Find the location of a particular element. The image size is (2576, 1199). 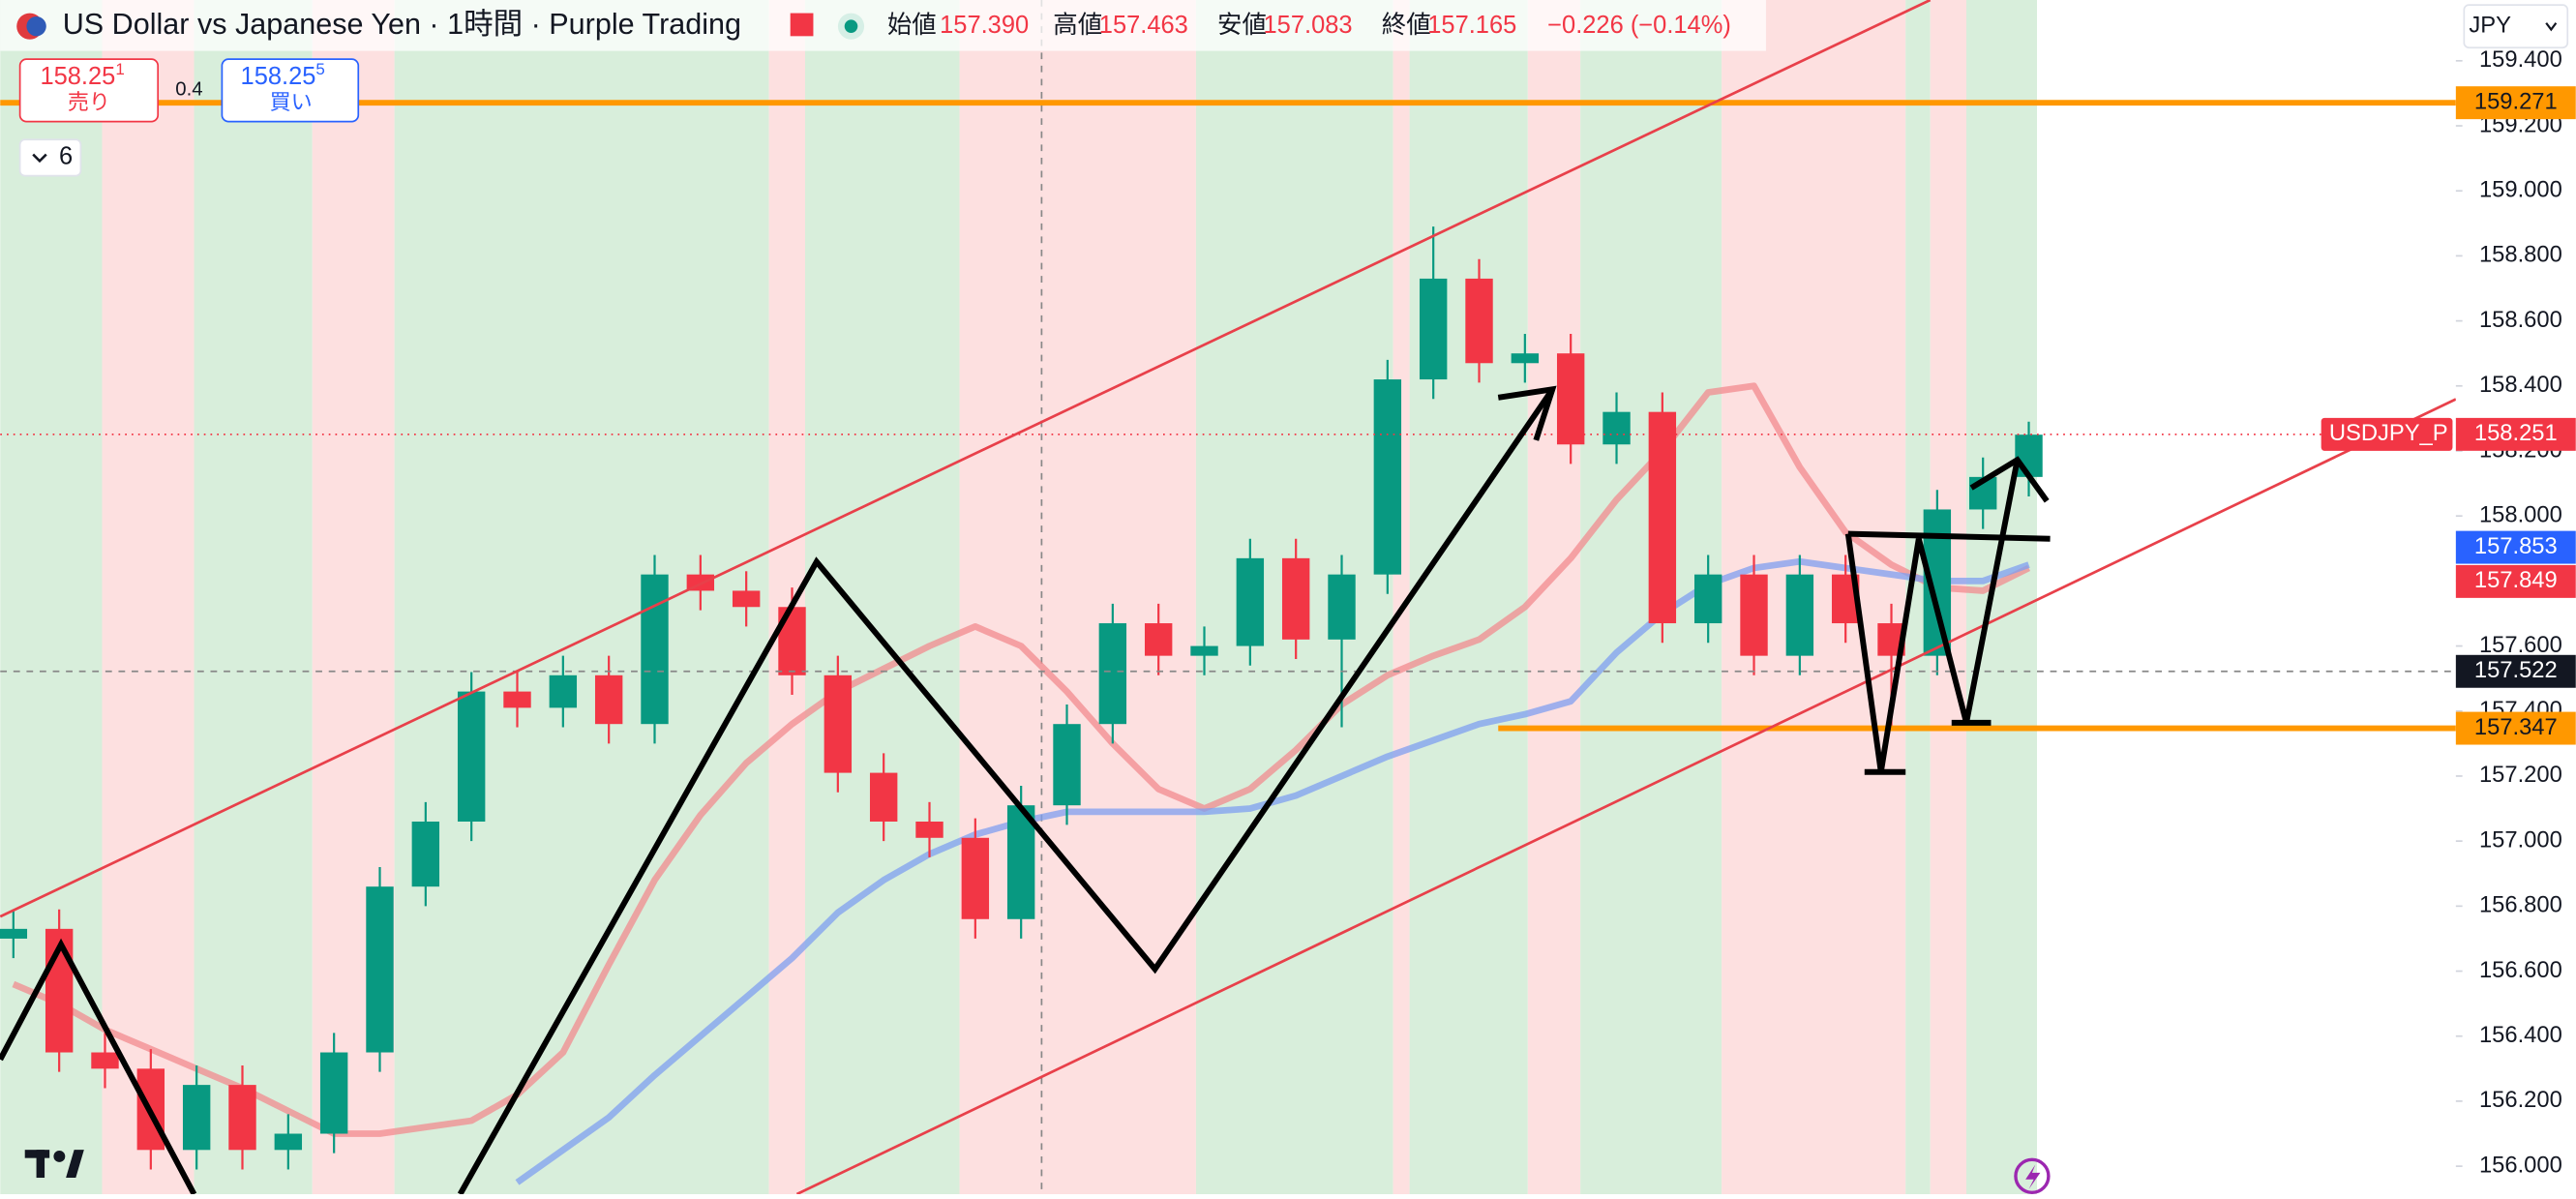

spread: 0.4 is located at coordinates (188, 90).